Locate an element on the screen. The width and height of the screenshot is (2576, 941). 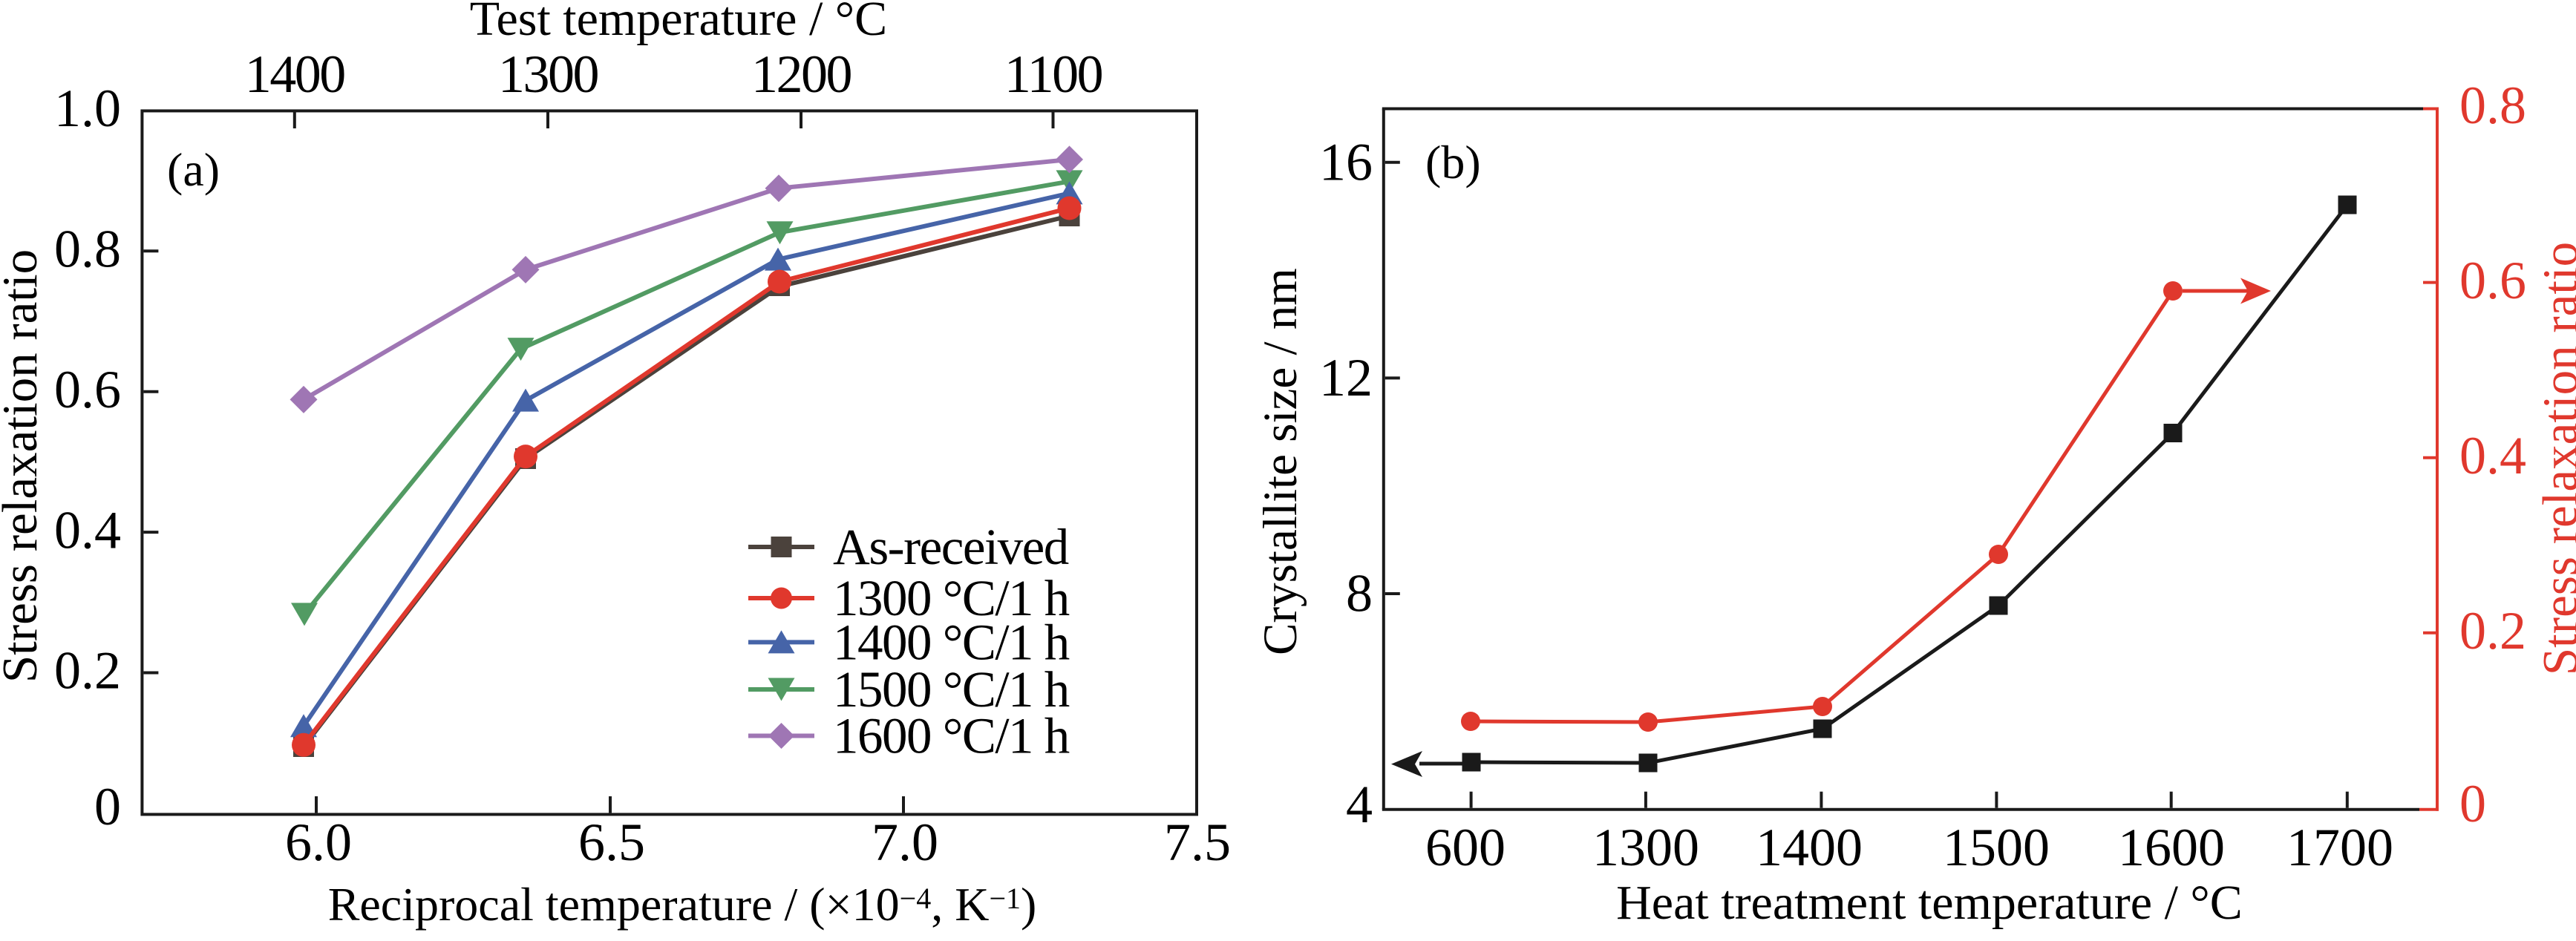
svg-text: 6.0 is located at coordinates (318, 843).